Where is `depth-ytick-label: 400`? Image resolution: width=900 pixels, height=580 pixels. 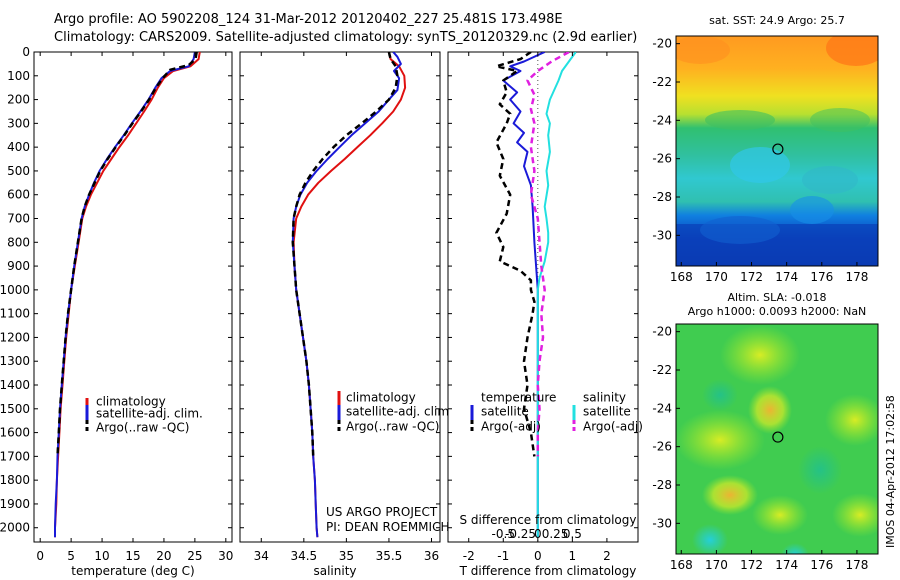 depth-ytick-label: 400 is located at coordinates (18, 147).